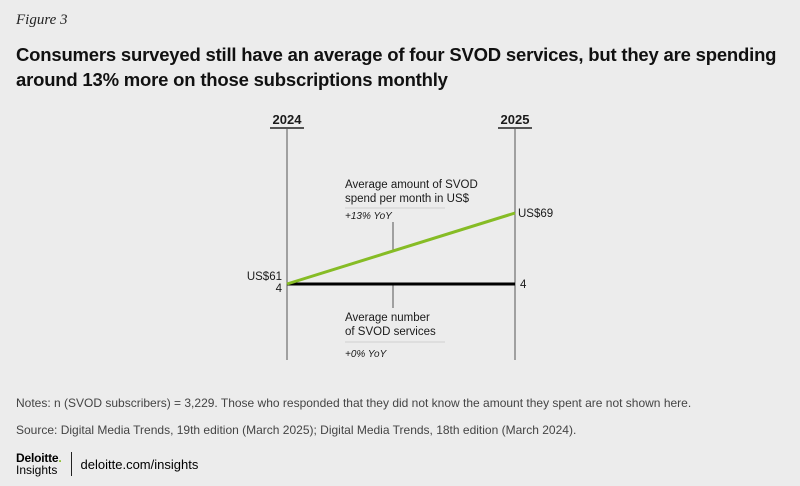 This screenshot has width=800, height=486. Describe the element at coordinates (407, 199) in the screenshot. I see `spend-annotation-line2: spend per month in US$` at that location.